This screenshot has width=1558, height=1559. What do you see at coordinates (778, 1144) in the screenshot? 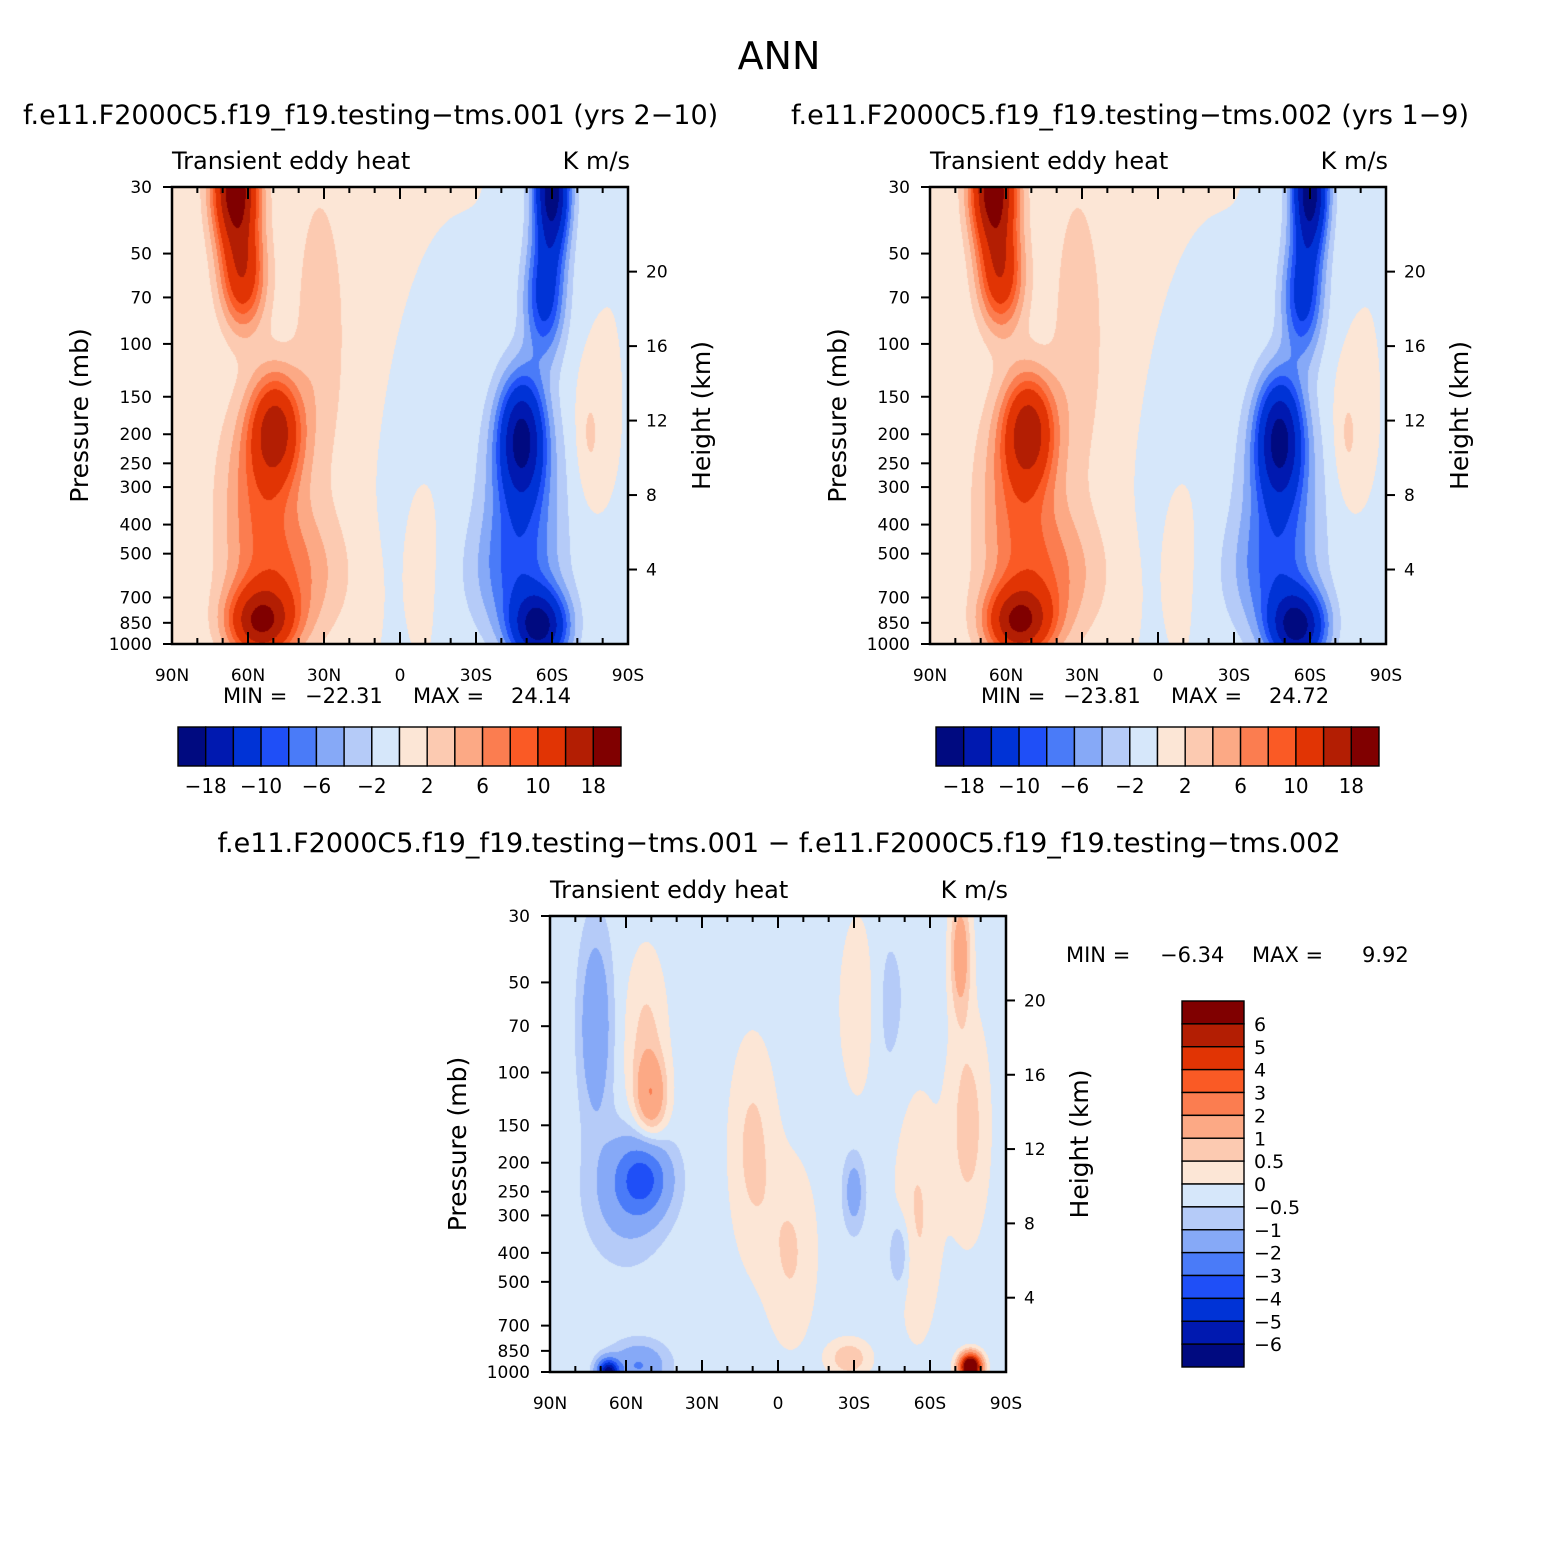
I see `contour-fill` at bounding box center [778, 1144].